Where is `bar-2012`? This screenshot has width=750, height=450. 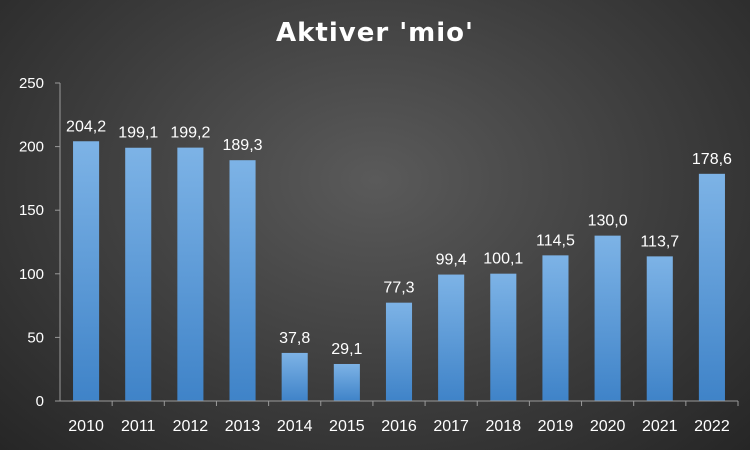
bar-2012 is located at coordinates (190, 274).